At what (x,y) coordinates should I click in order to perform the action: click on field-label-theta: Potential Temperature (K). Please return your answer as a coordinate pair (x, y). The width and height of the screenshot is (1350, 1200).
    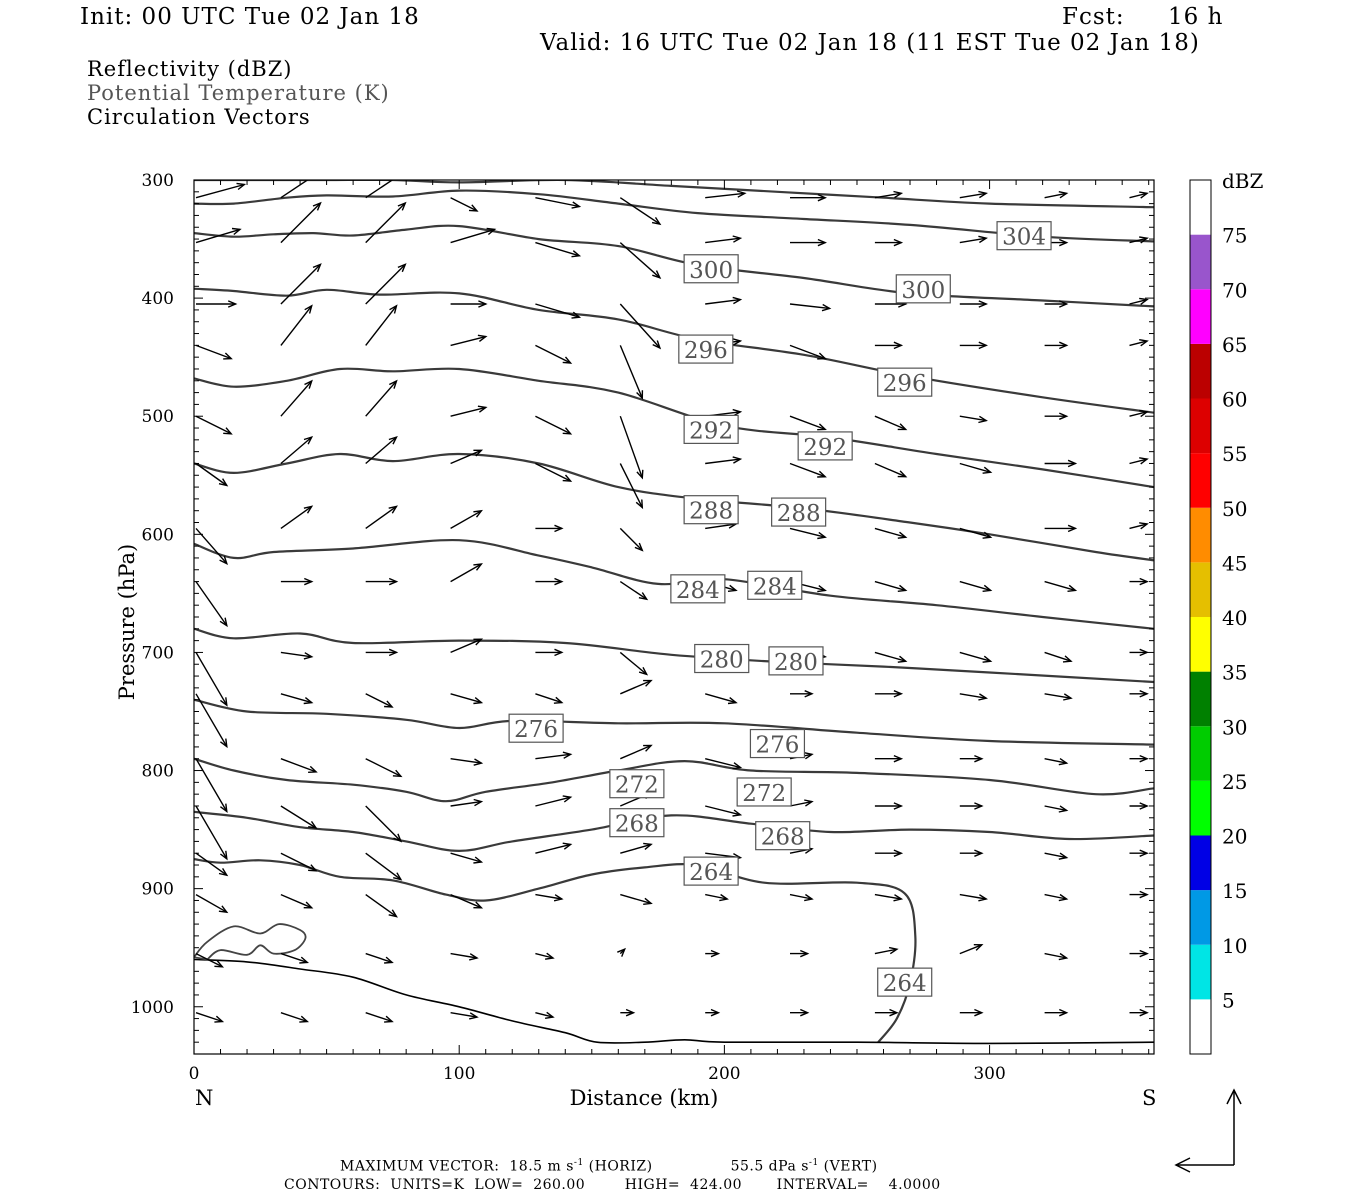
    Looking at the image, I should click on (238, 93).